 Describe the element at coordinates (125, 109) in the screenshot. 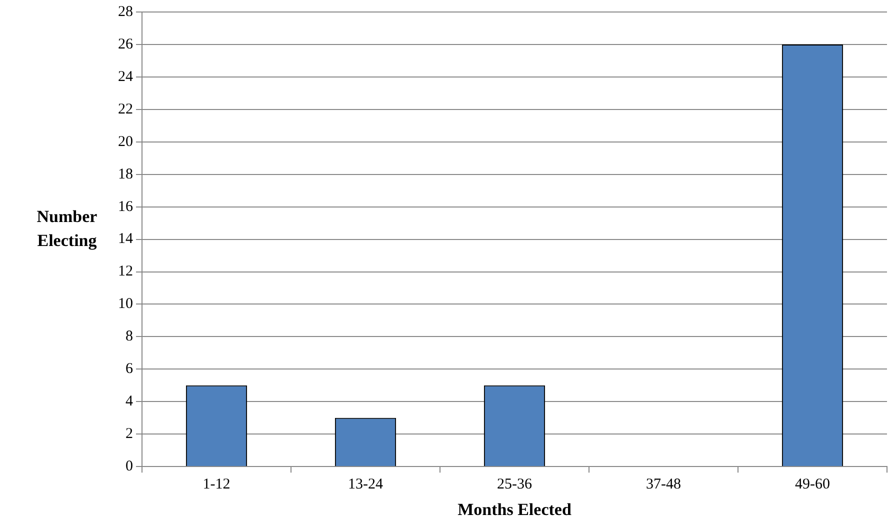

I see `y-tick-label: 22` at that location.